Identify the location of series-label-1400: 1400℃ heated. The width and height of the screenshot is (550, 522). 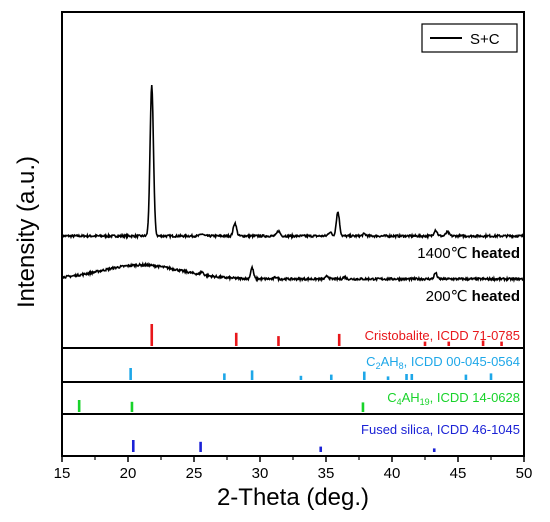
(468, 253).